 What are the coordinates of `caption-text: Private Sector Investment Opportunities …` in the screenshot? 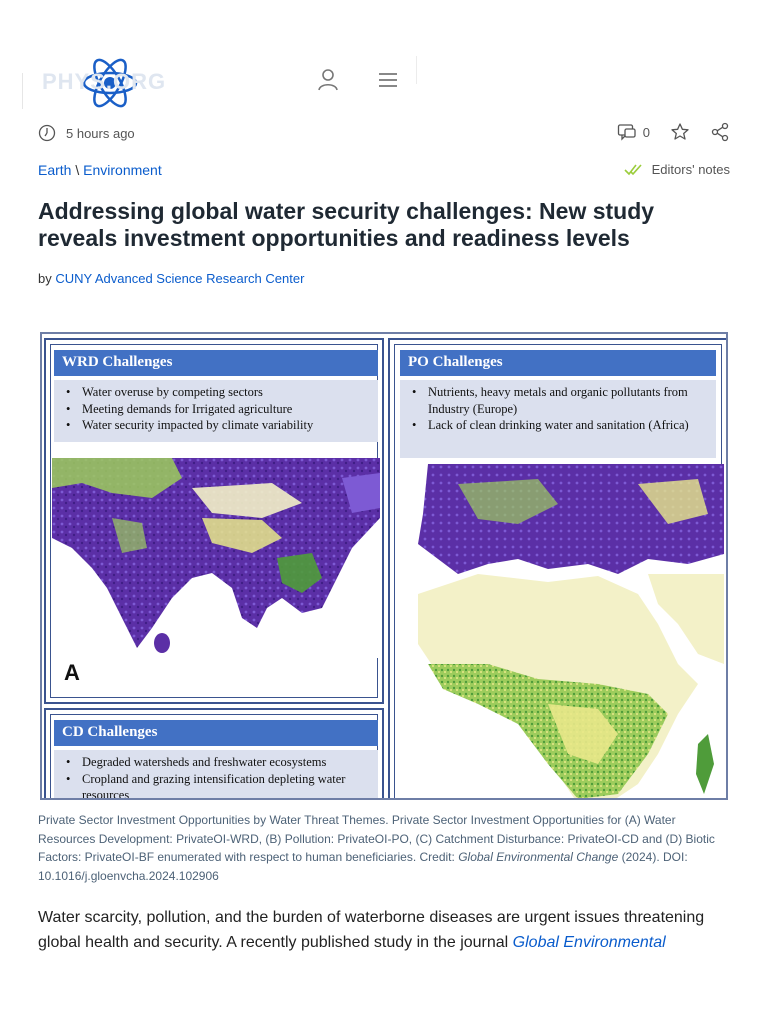 It's located at (376, 838).